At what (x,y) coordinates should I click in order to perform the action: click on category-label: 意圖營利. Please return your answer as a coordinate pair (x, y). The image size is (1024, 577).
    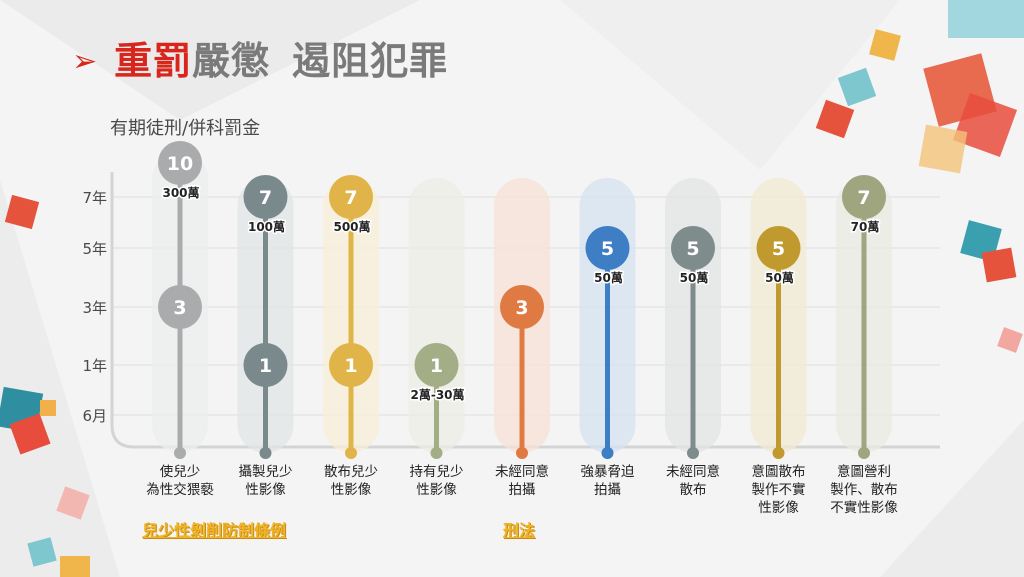
    Looking at the image, I should click on (864, 471).